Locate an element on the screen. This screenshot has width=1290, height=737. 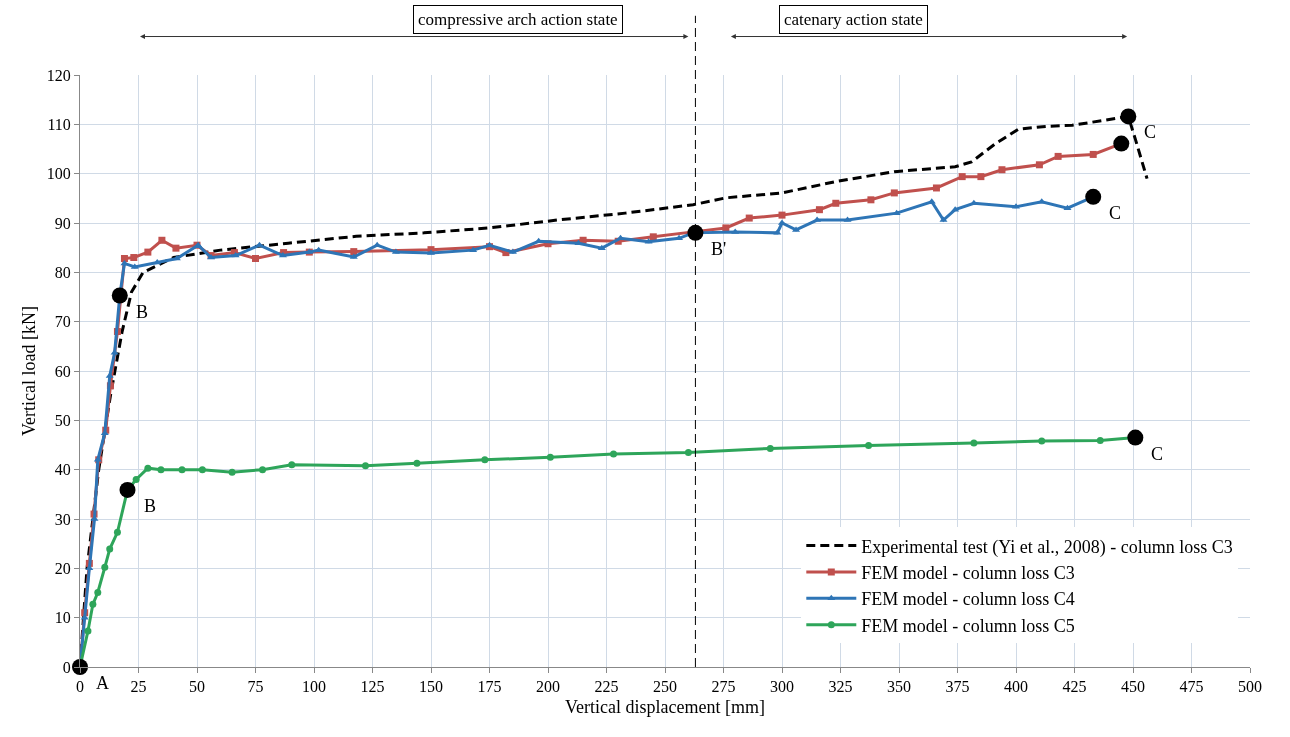
x-tick-label: 475 is located at coordinates (1191, 687).